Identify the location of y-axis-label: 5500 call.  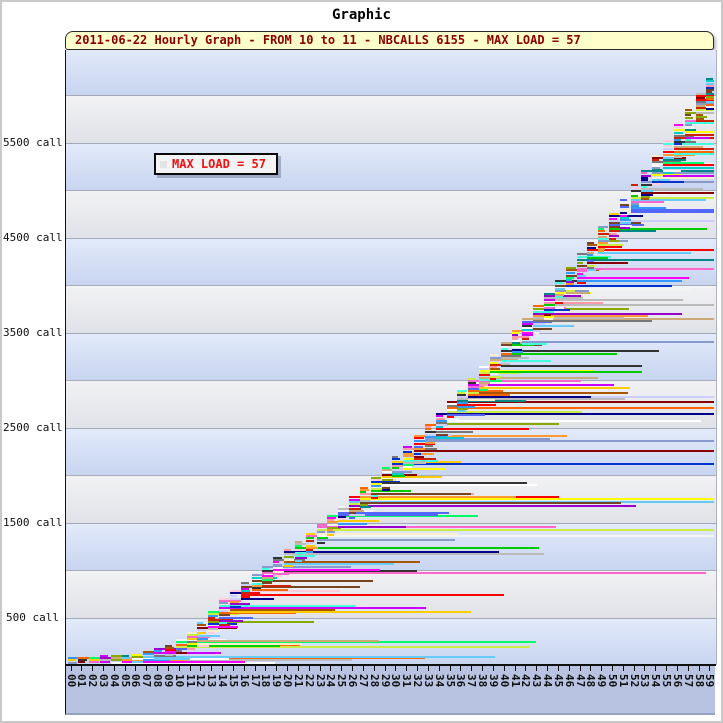
(33, 142).